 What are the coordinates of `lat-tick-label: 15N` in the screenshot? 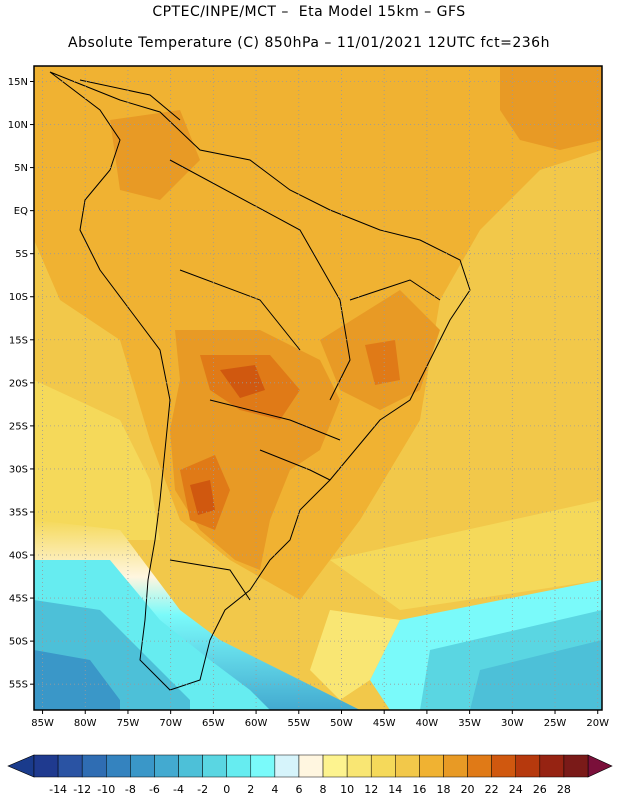 It's located at (18, 82).